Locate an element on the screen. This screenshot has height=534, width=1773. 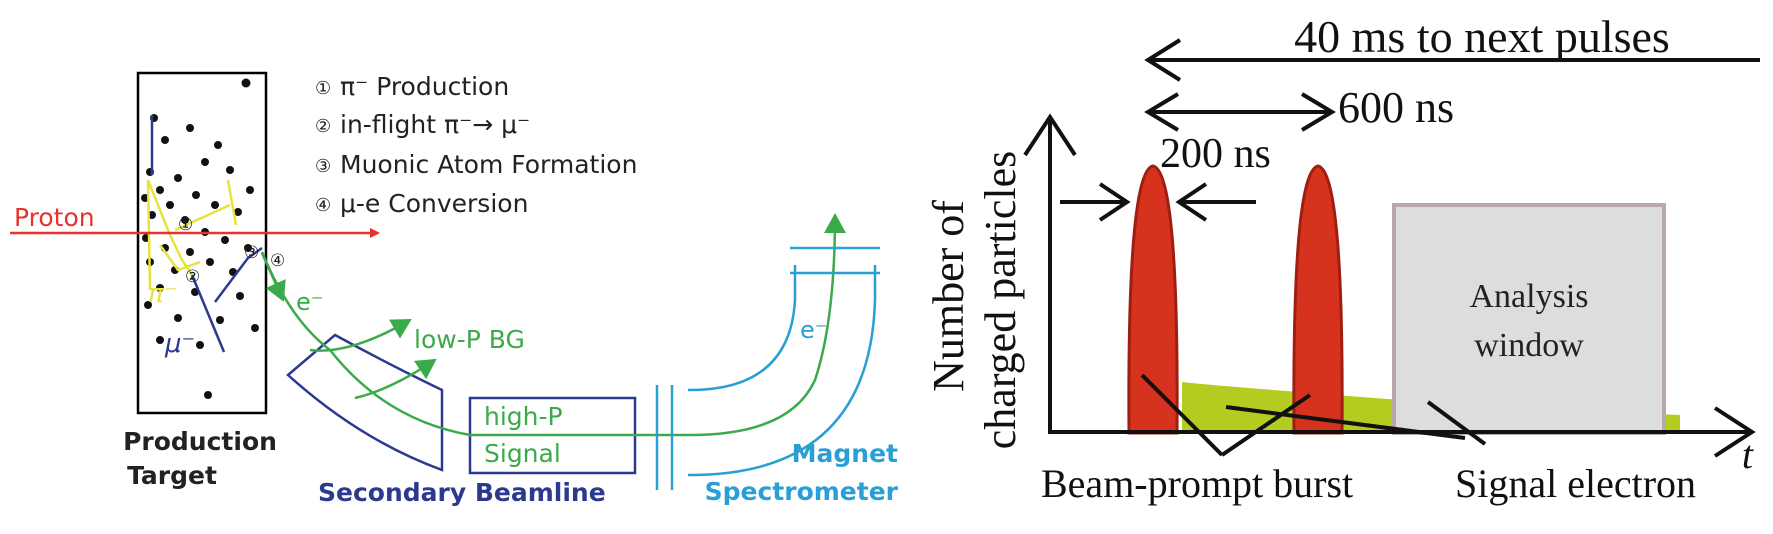
step-3-text: Muonic Atom Formation is located at coordinates (488, 164).